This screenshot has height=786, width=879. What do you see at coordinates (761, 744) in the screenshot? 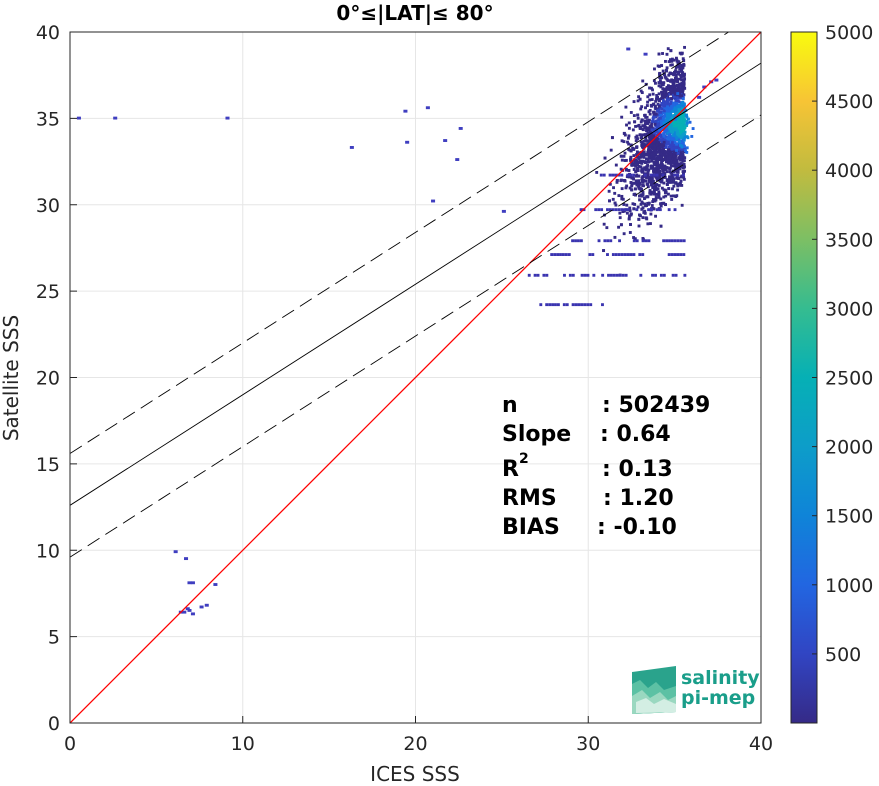
I see `x-tick-label: 40` at bounding box center [761, 744].